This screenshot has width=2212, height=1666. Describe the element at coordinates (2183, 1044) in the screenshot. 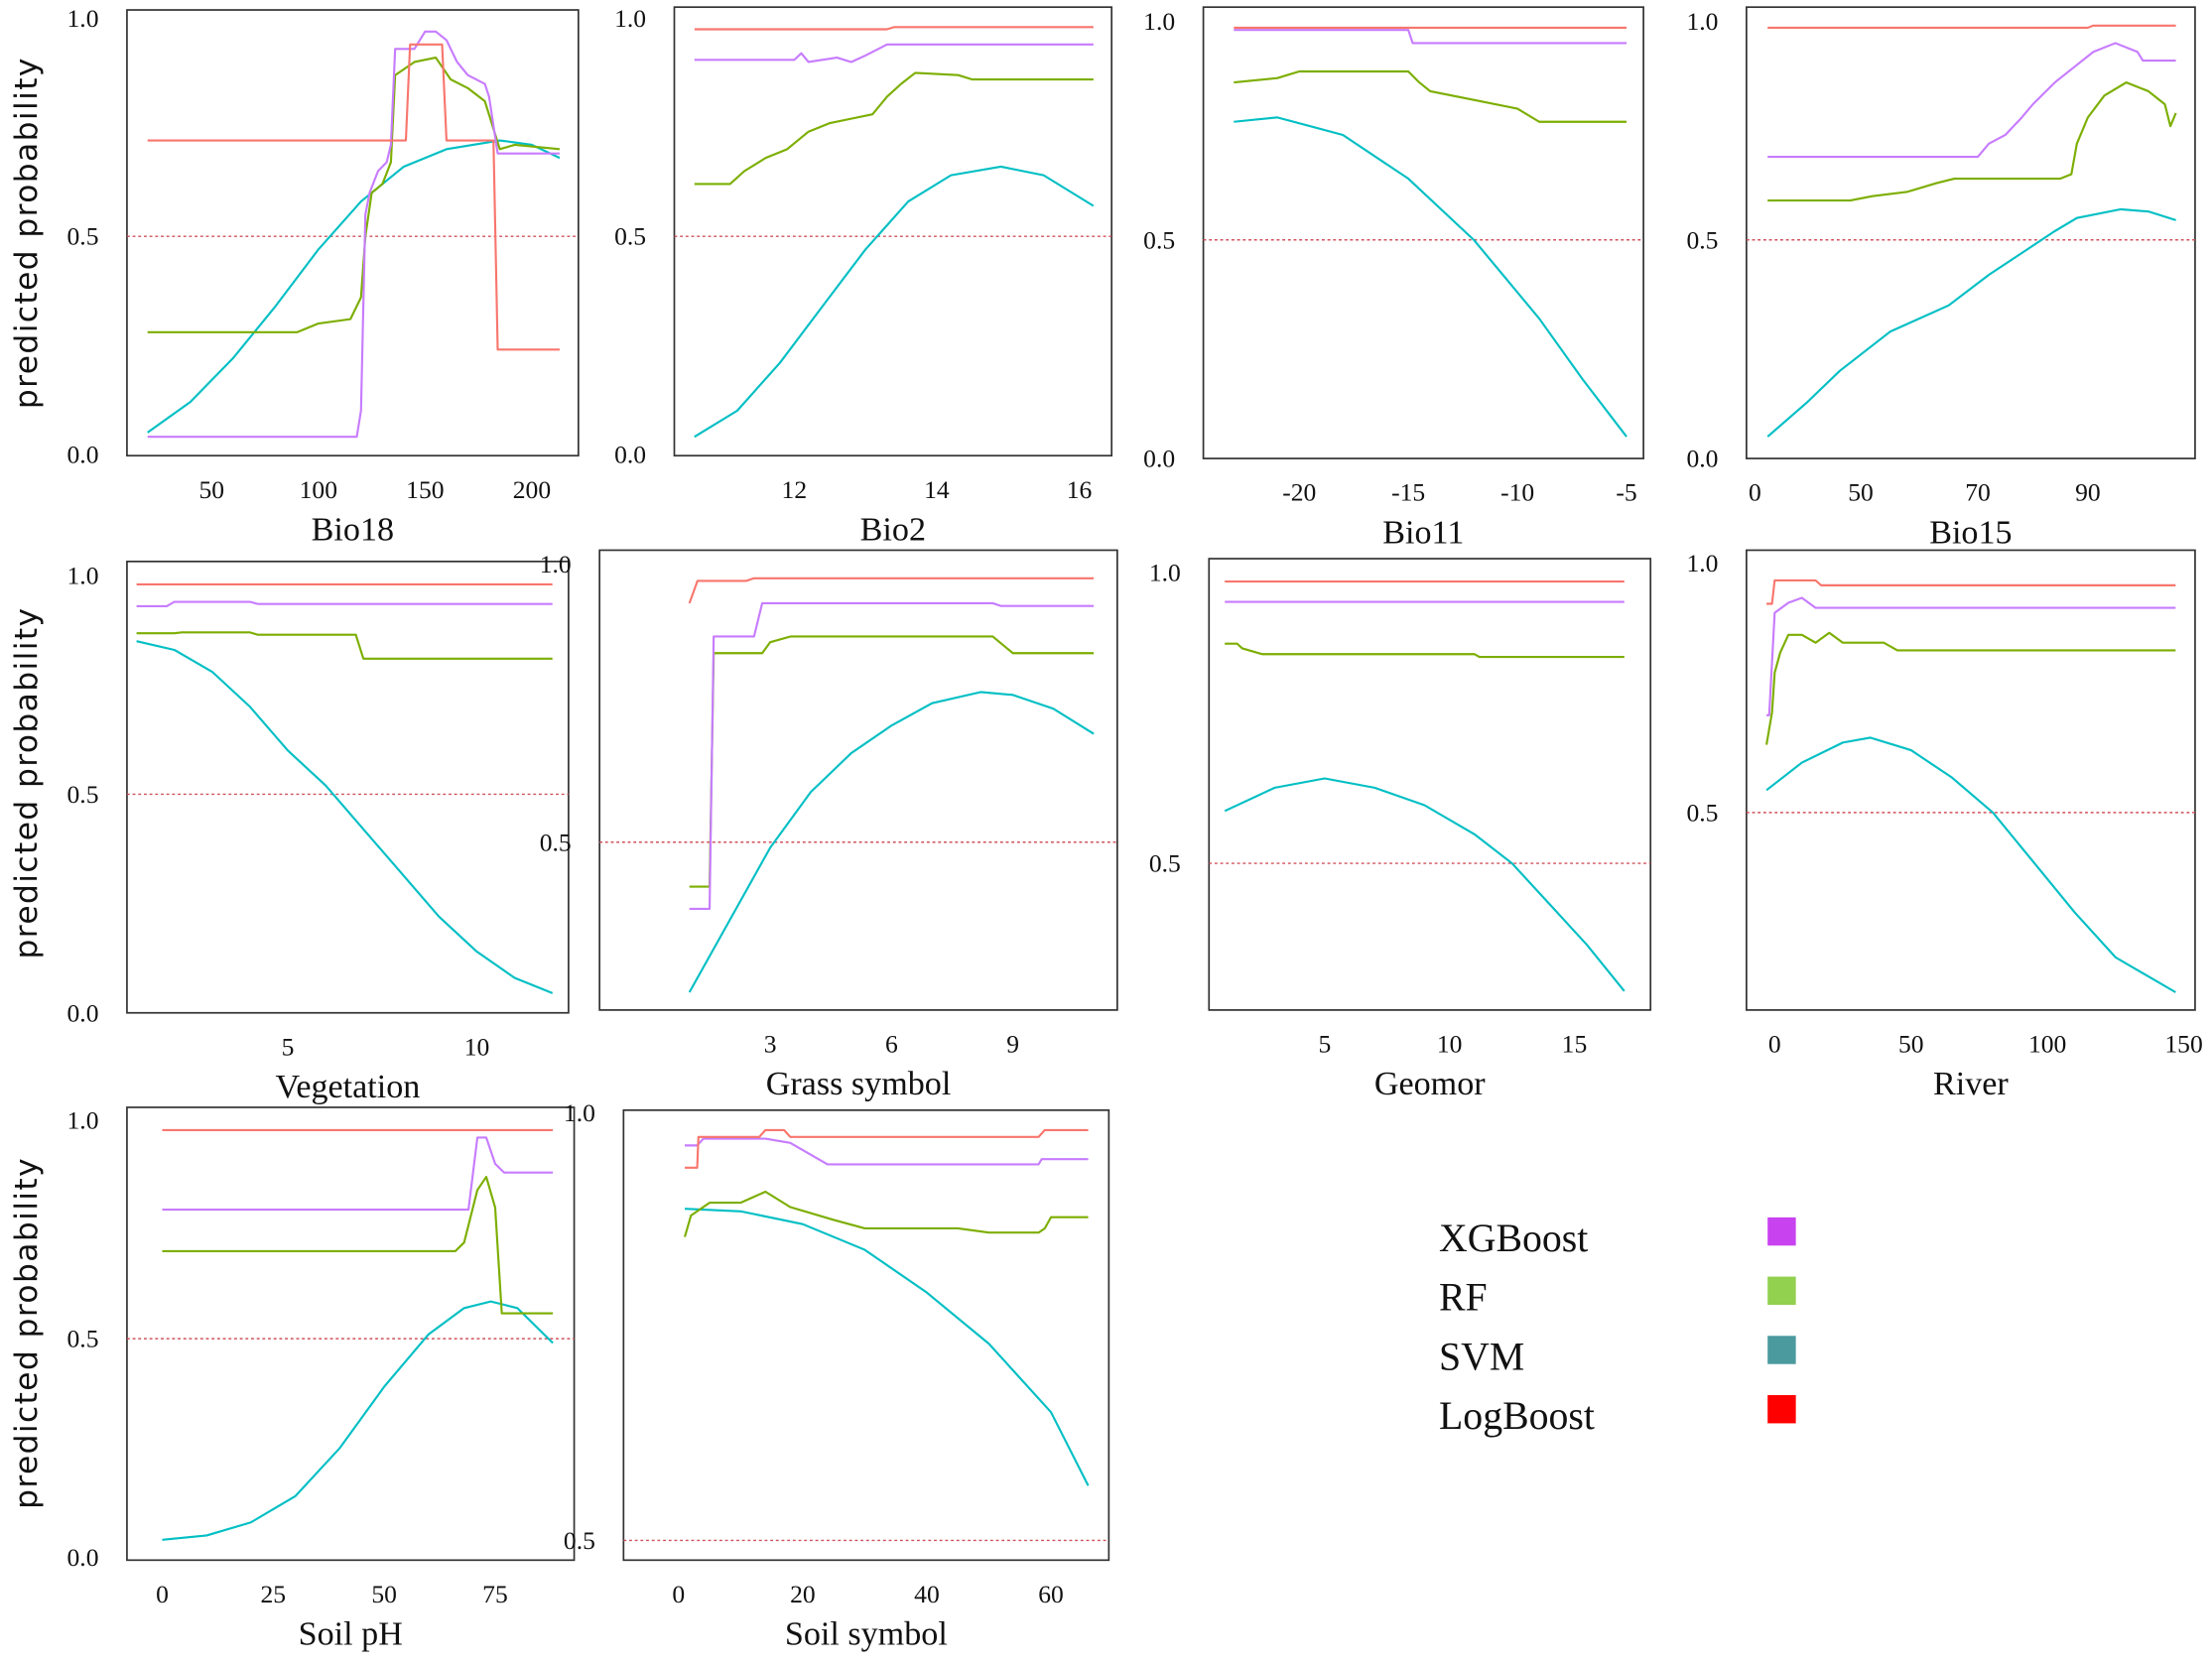

I see `x-tick-label: 150` at that location.